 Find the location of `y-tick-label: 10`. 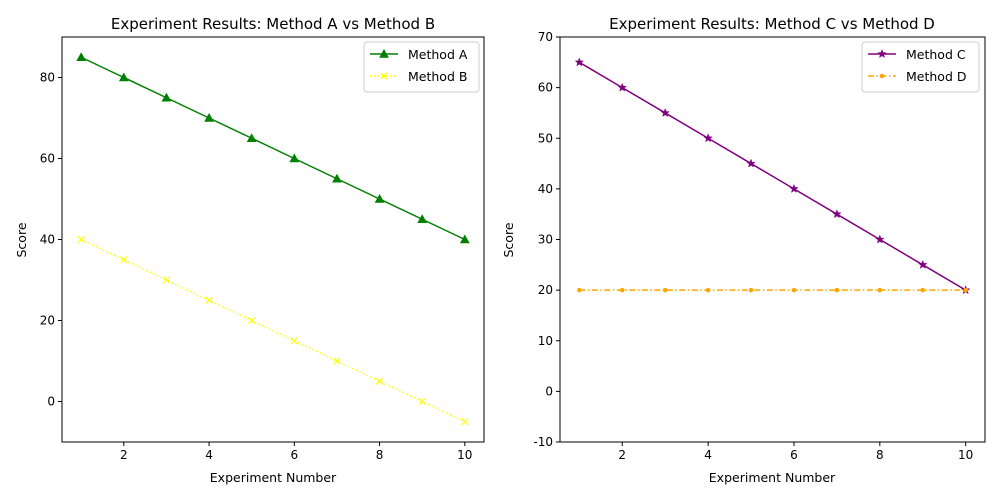

y-tick-label: 10 is located at coordinates (545, 341).